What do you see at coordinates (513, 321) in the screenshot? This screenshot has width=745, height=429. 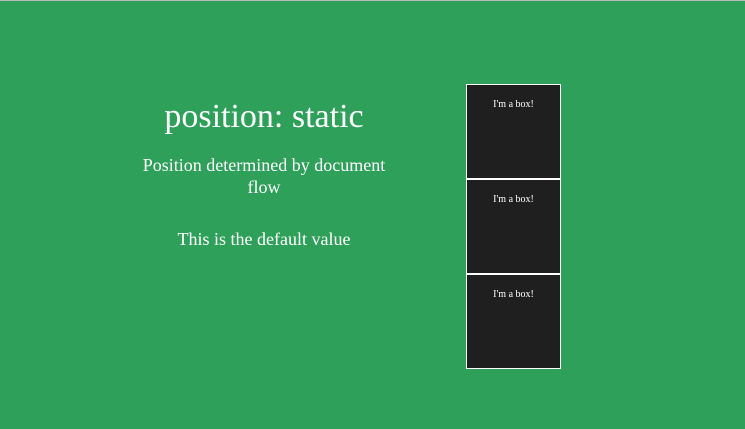 I see `box-3: I'm a box!` at bounding box center [513, 321].